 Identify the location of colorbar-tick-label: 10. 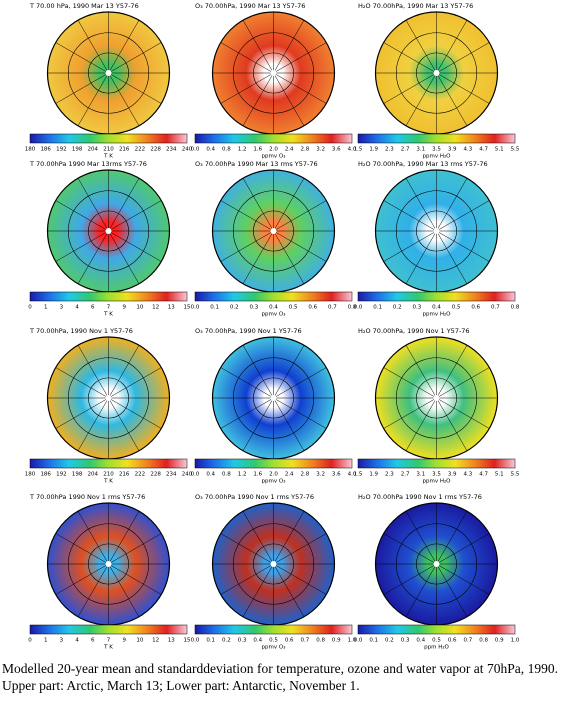
(139, 641).